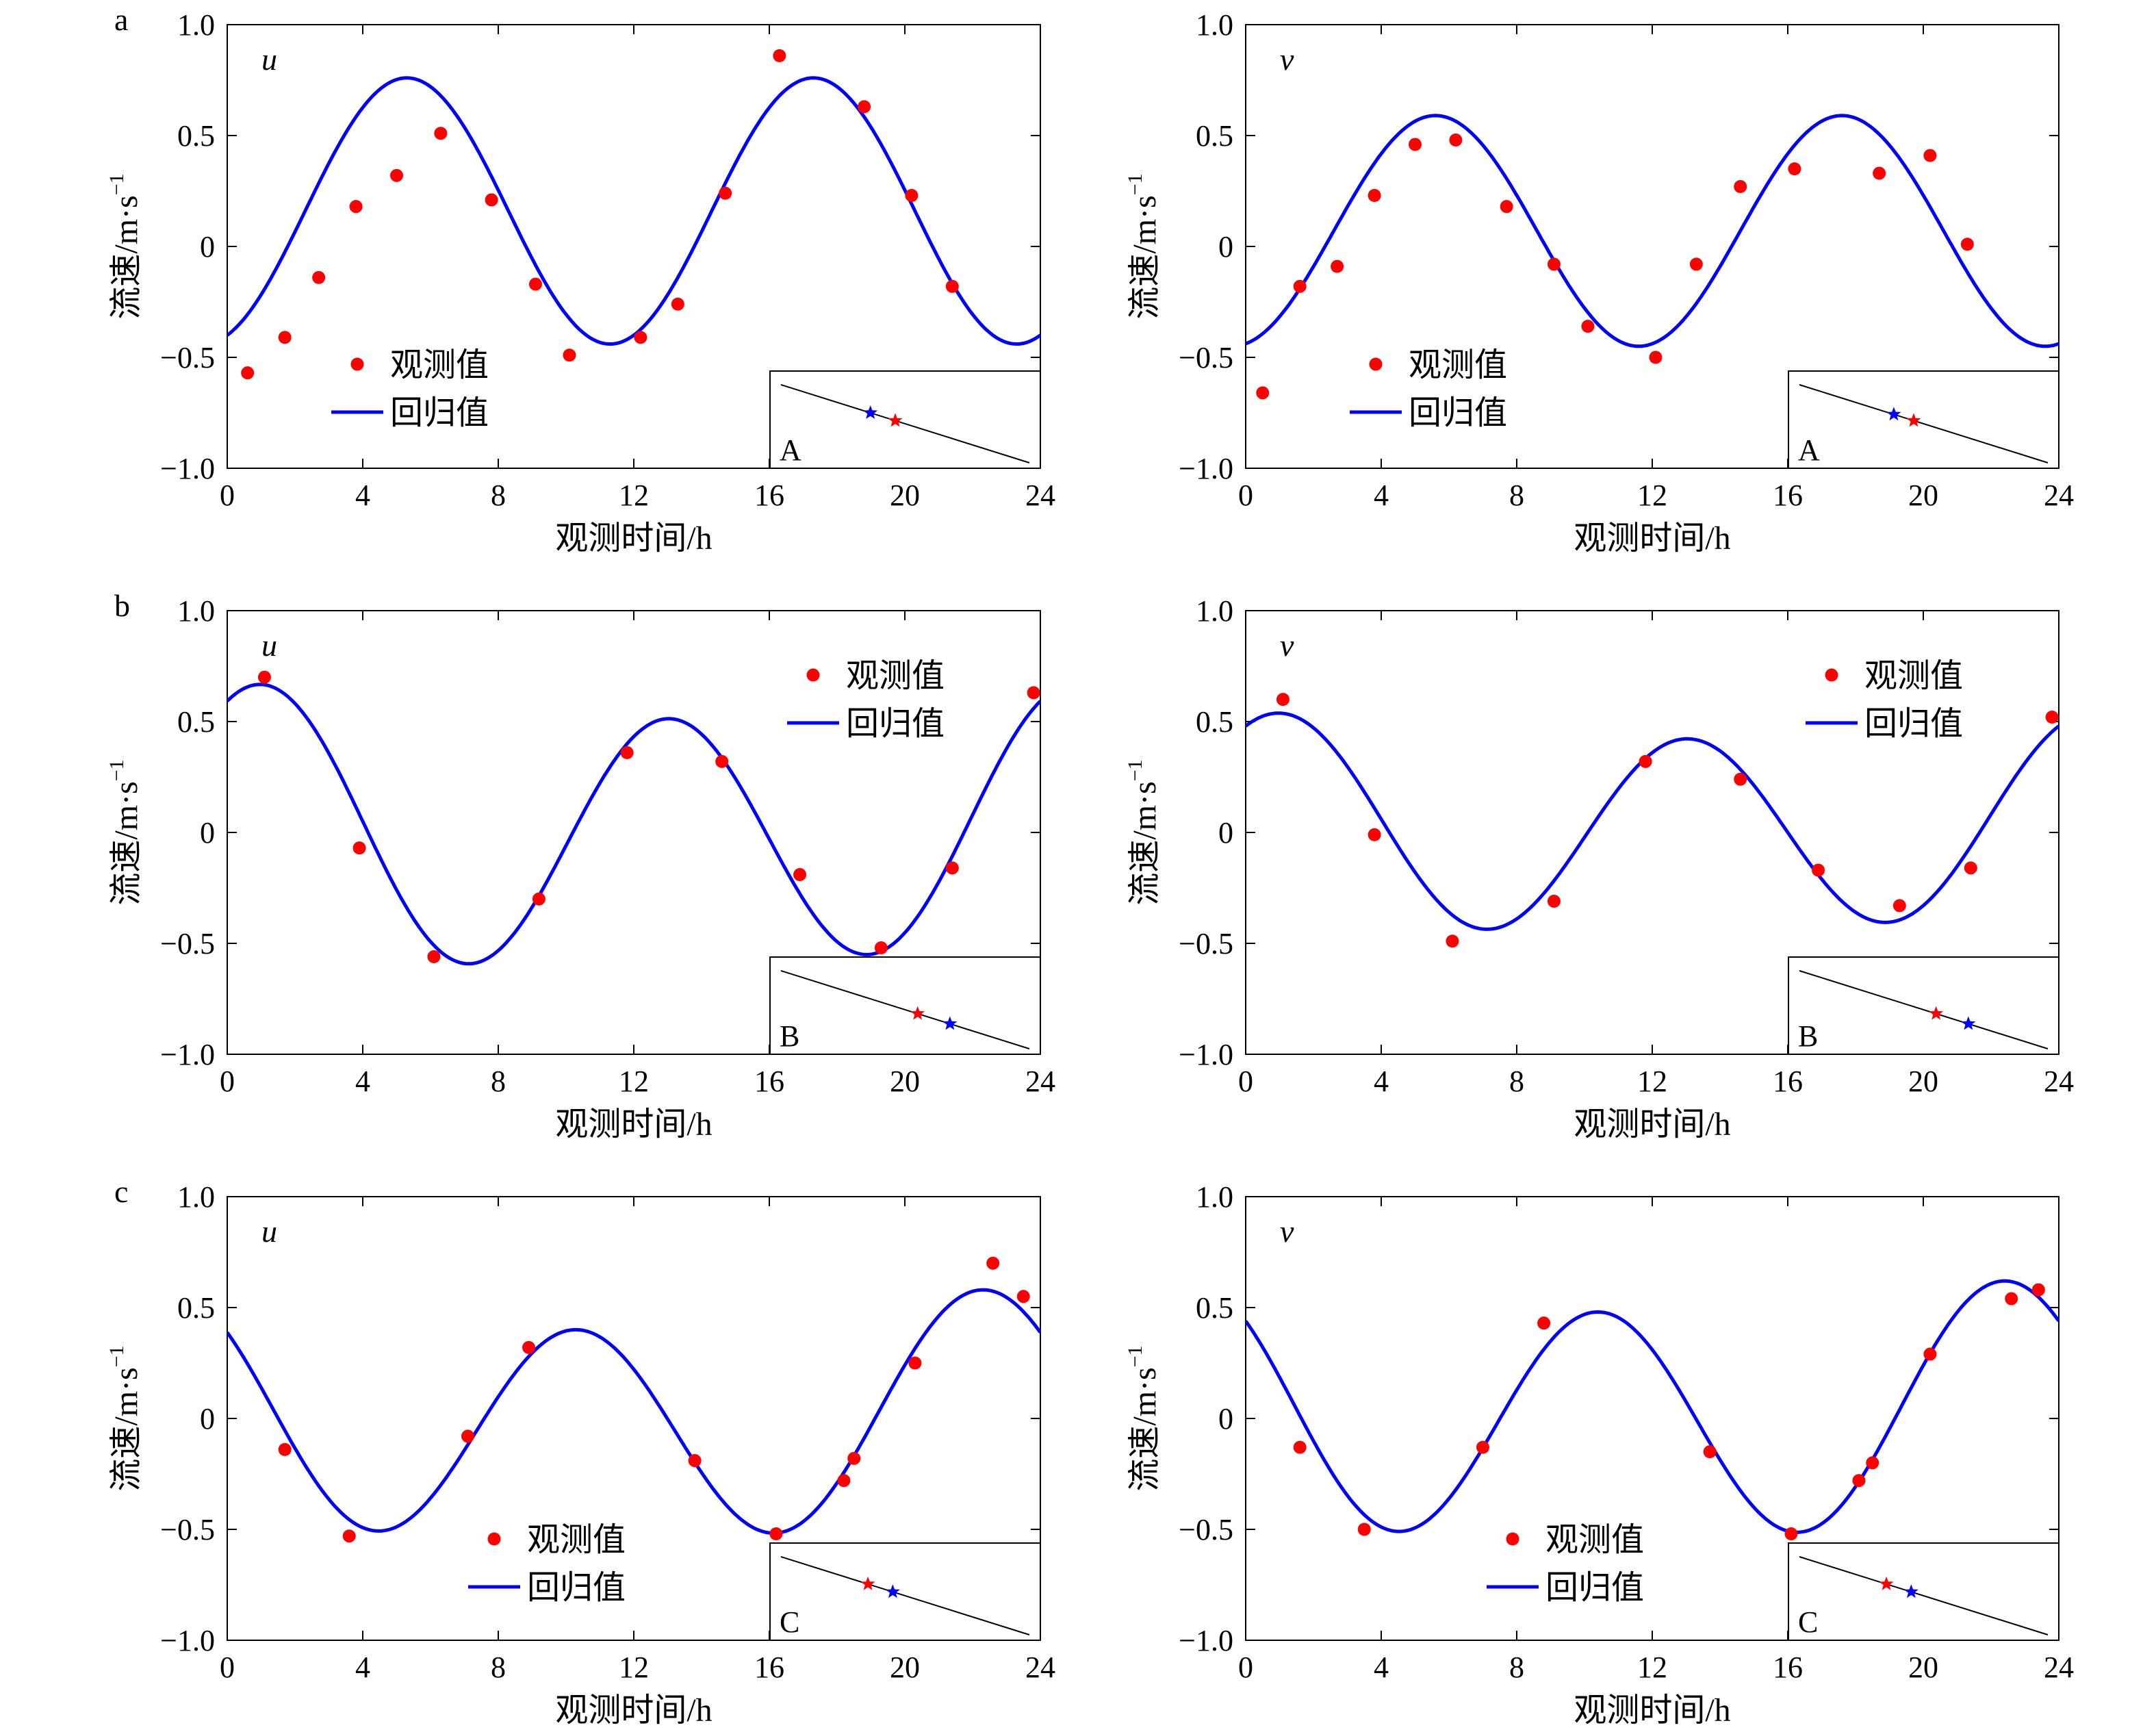 The image size is (2156, 1732). I want to click on legend-observed-label: 观测值, so click(1913, 676).